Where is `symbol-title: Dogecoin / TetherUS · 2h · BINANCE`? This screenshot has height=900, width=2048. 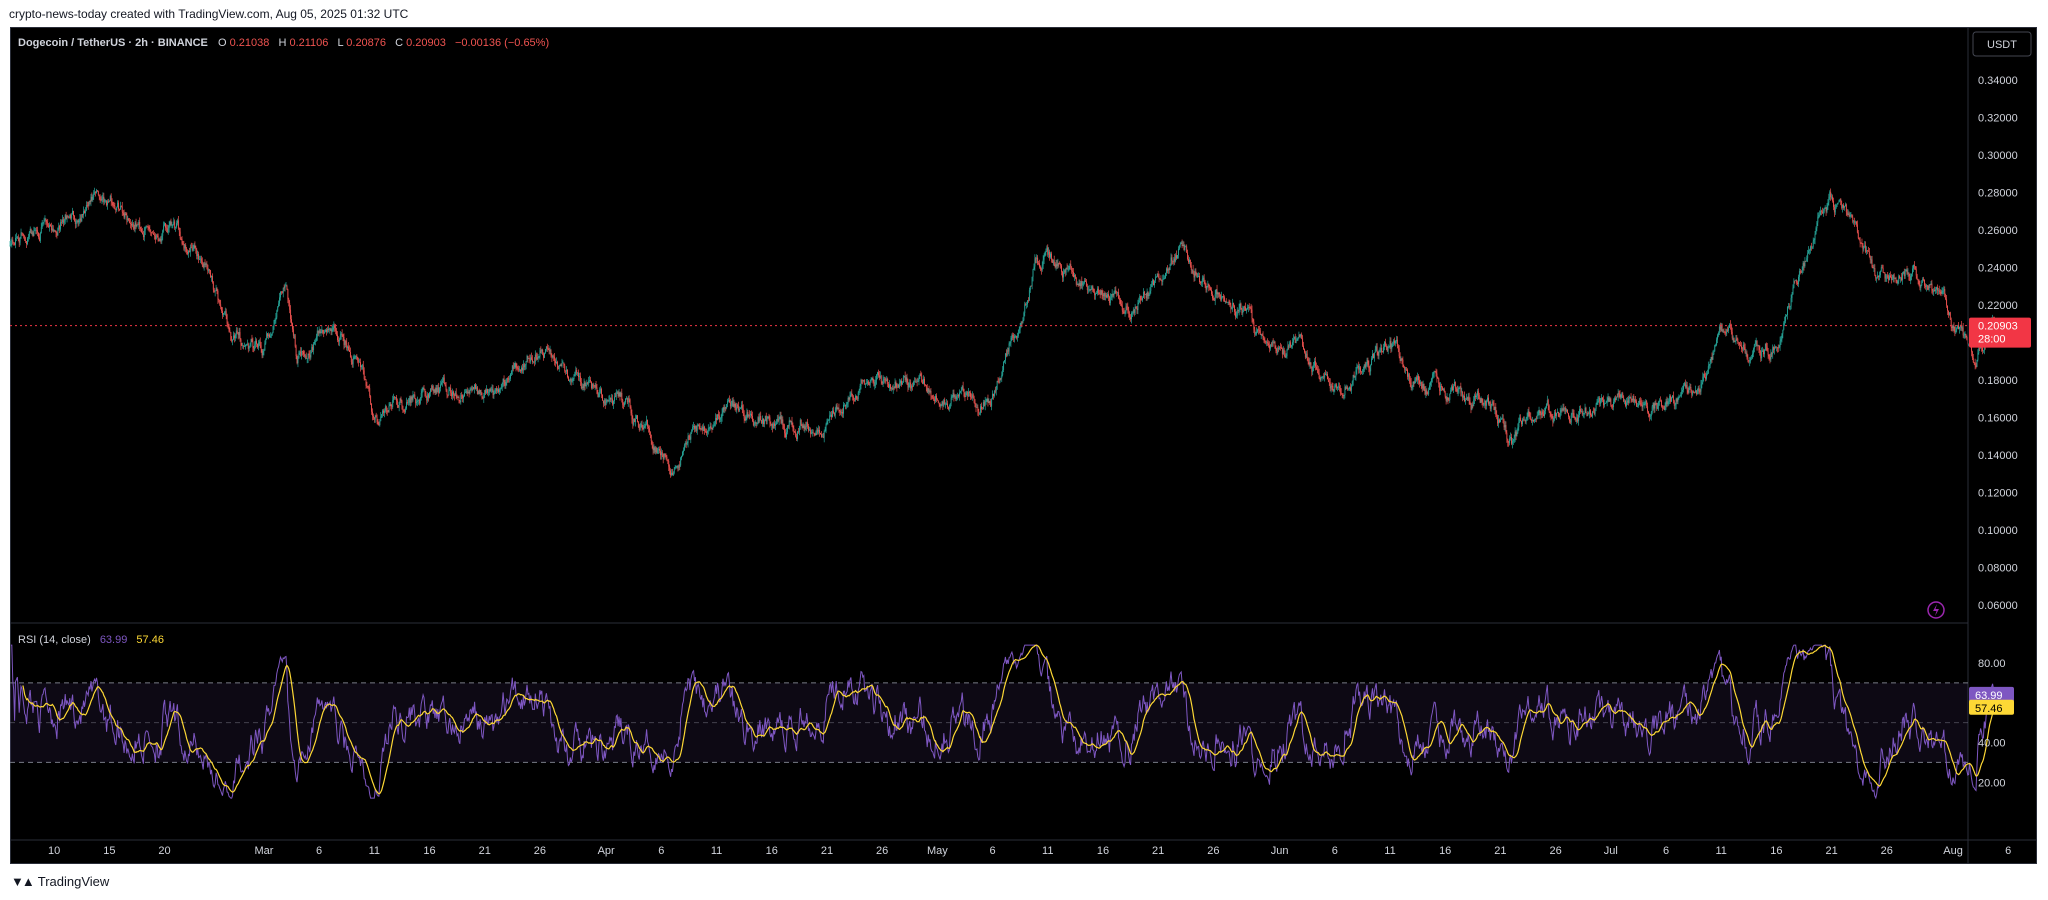 symbol-title: Dogecoin / TetherUS · 2h · BINANCE is located at coordinates (113, 43).